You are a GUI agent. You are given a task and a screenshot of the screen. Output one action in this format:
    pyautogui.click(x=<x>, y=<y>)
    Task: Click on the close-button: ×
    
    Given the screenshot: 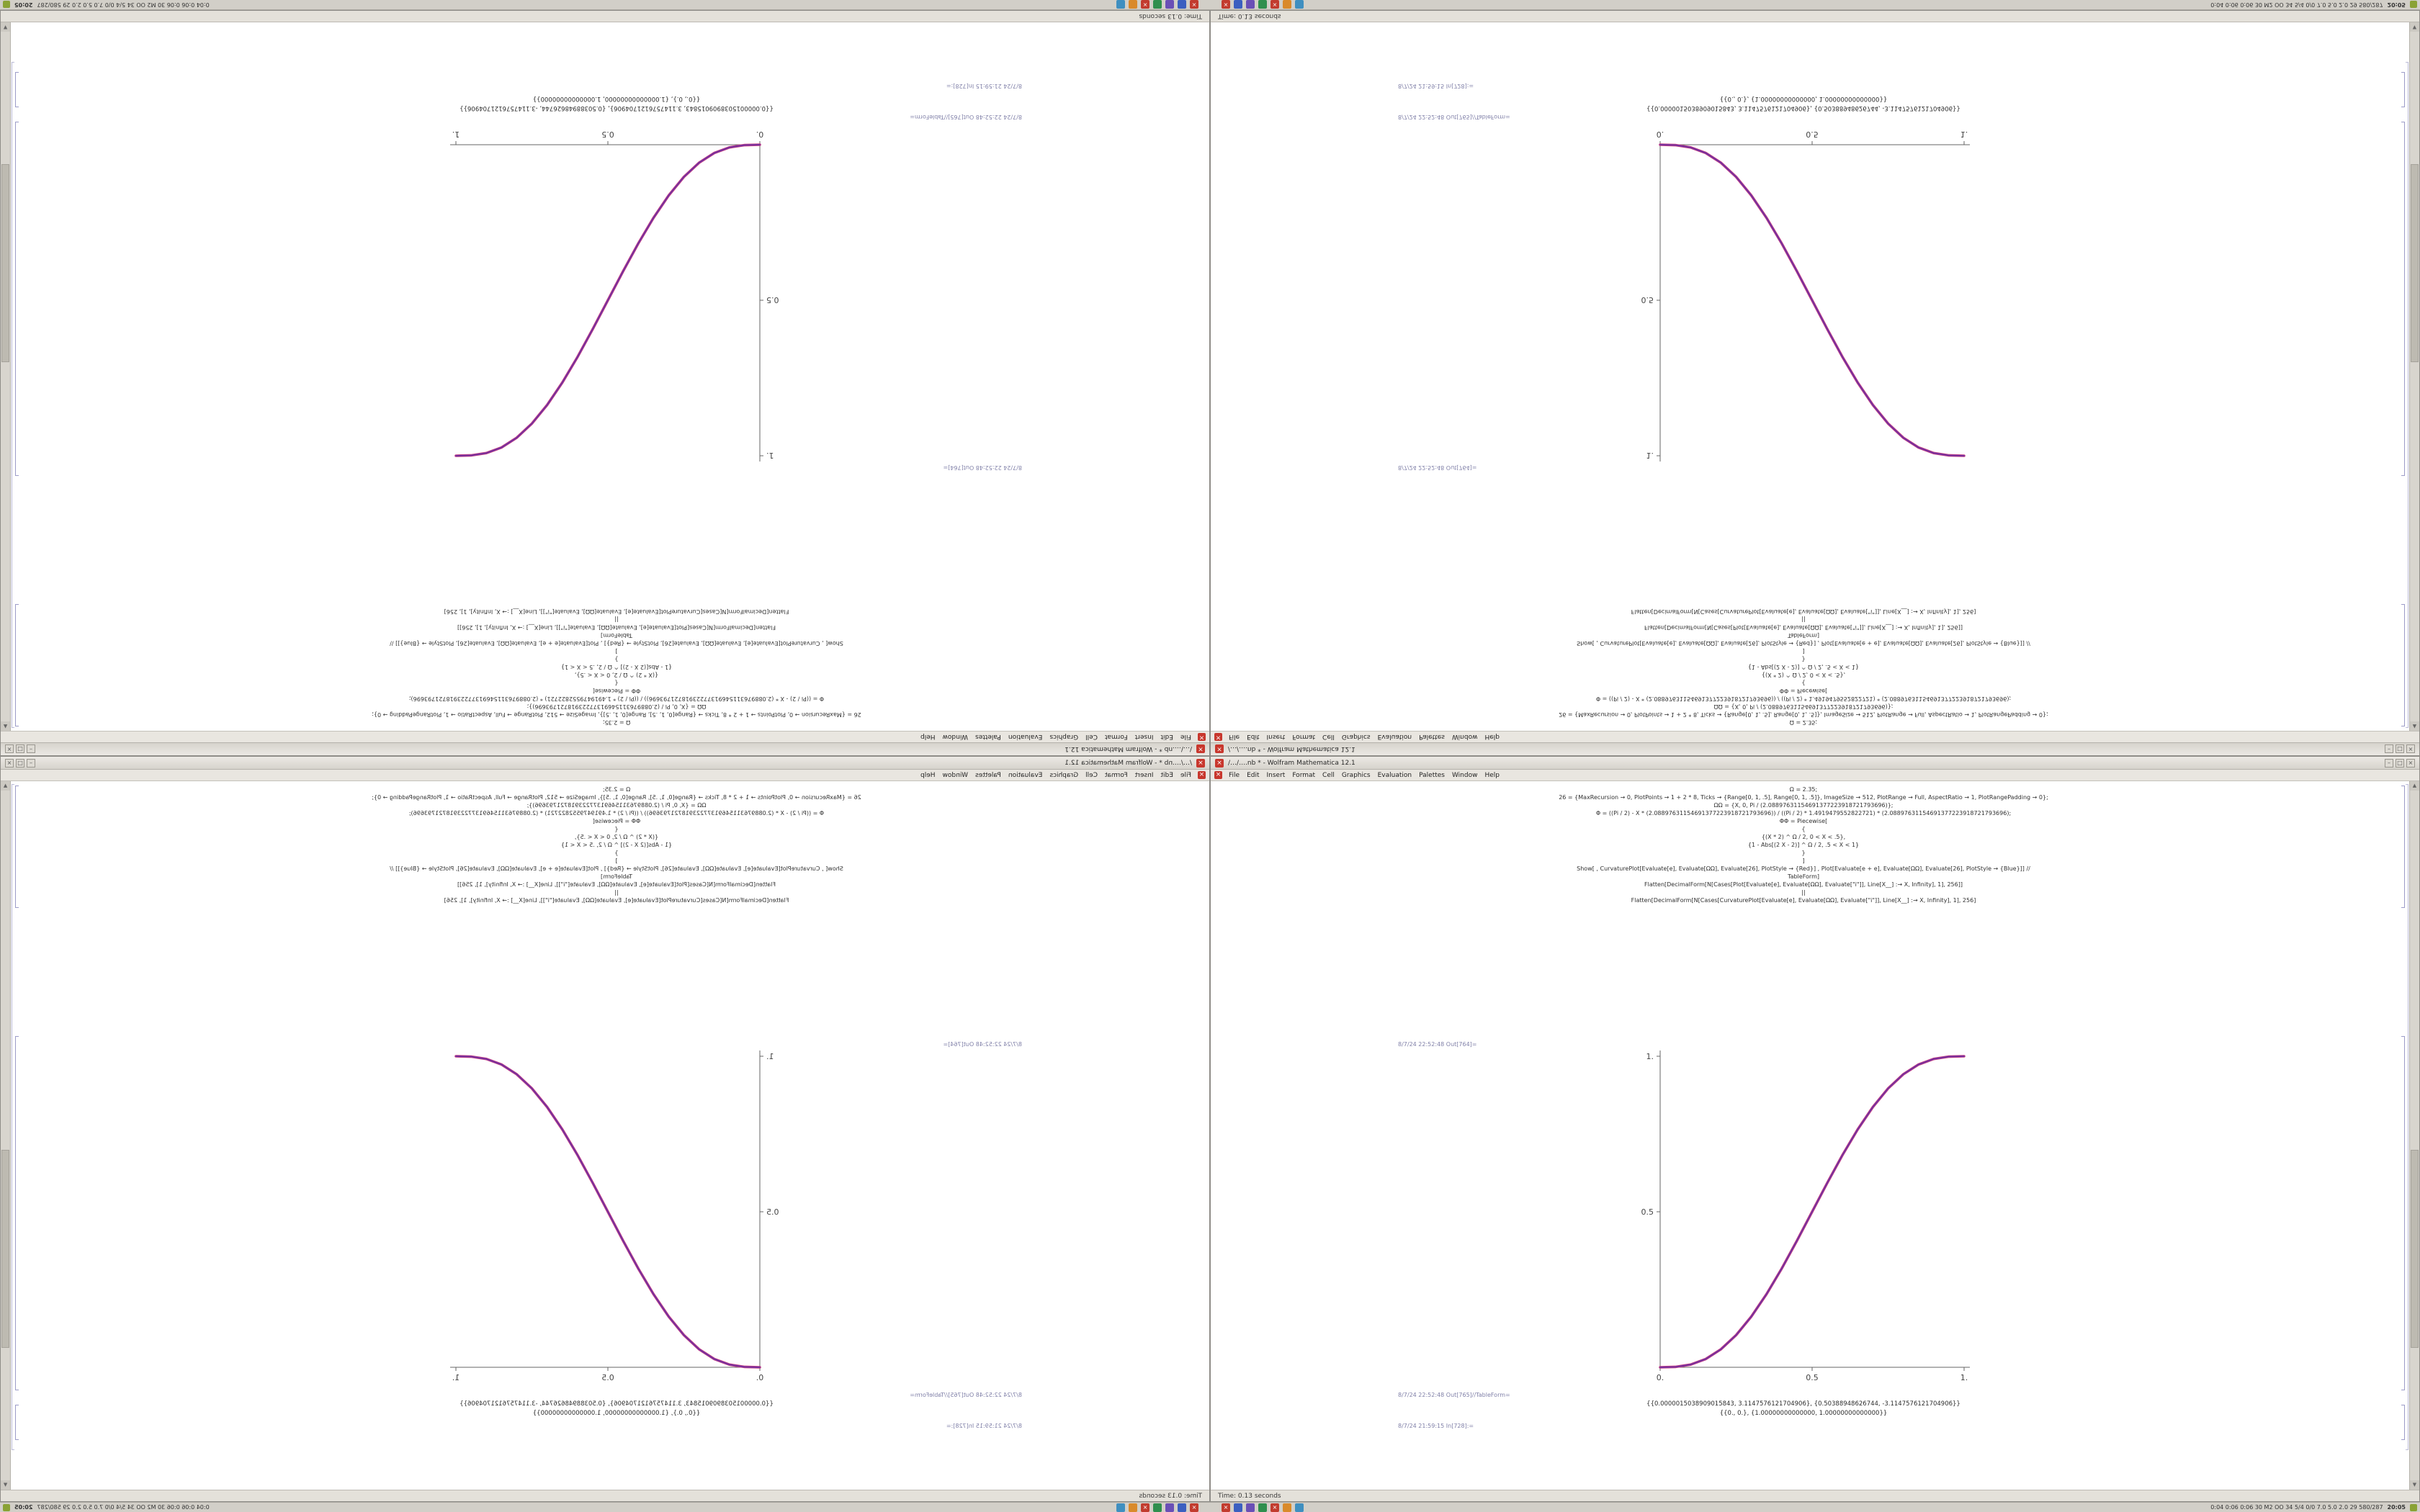 What is the action you would take?
    pyautogui.click(x=2410, y=749)
    